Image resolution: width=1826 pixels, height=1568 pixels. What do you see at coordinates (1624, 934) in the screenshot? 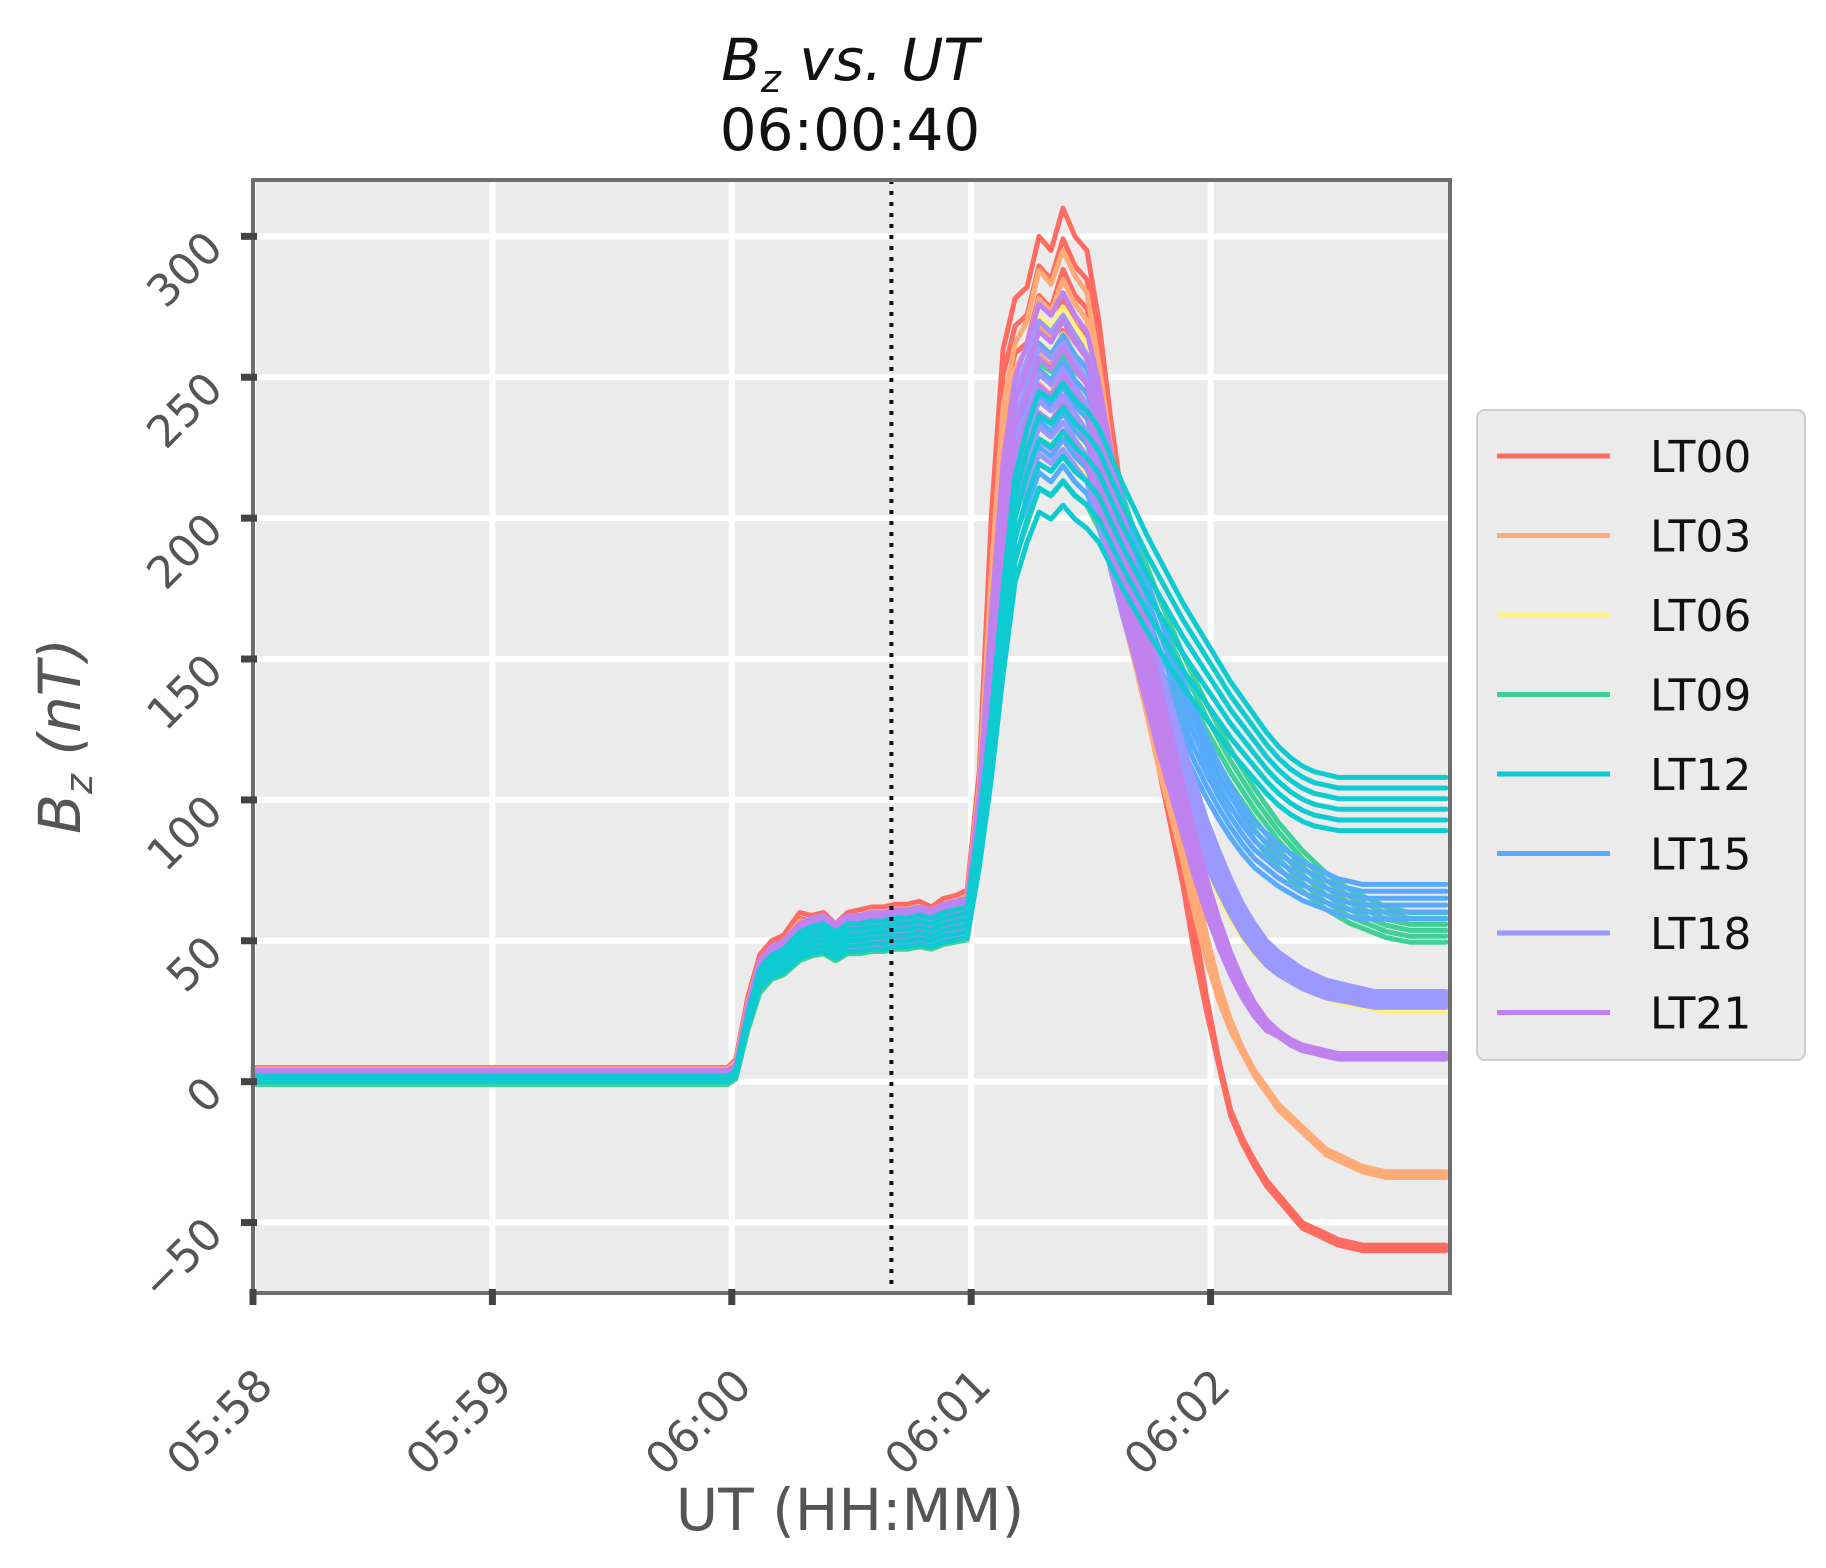
I see `legend-item-LT18: LT18` at bounding box center [1624, 934].